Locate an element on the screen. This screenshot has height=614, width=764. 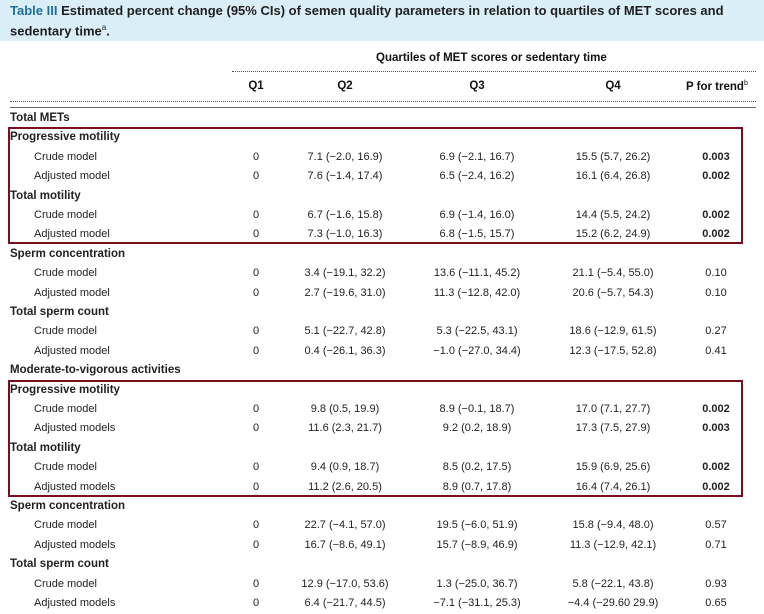
cell-q4: 15.8 (−9.4, 48.0) is located at coordinates (613, 525).